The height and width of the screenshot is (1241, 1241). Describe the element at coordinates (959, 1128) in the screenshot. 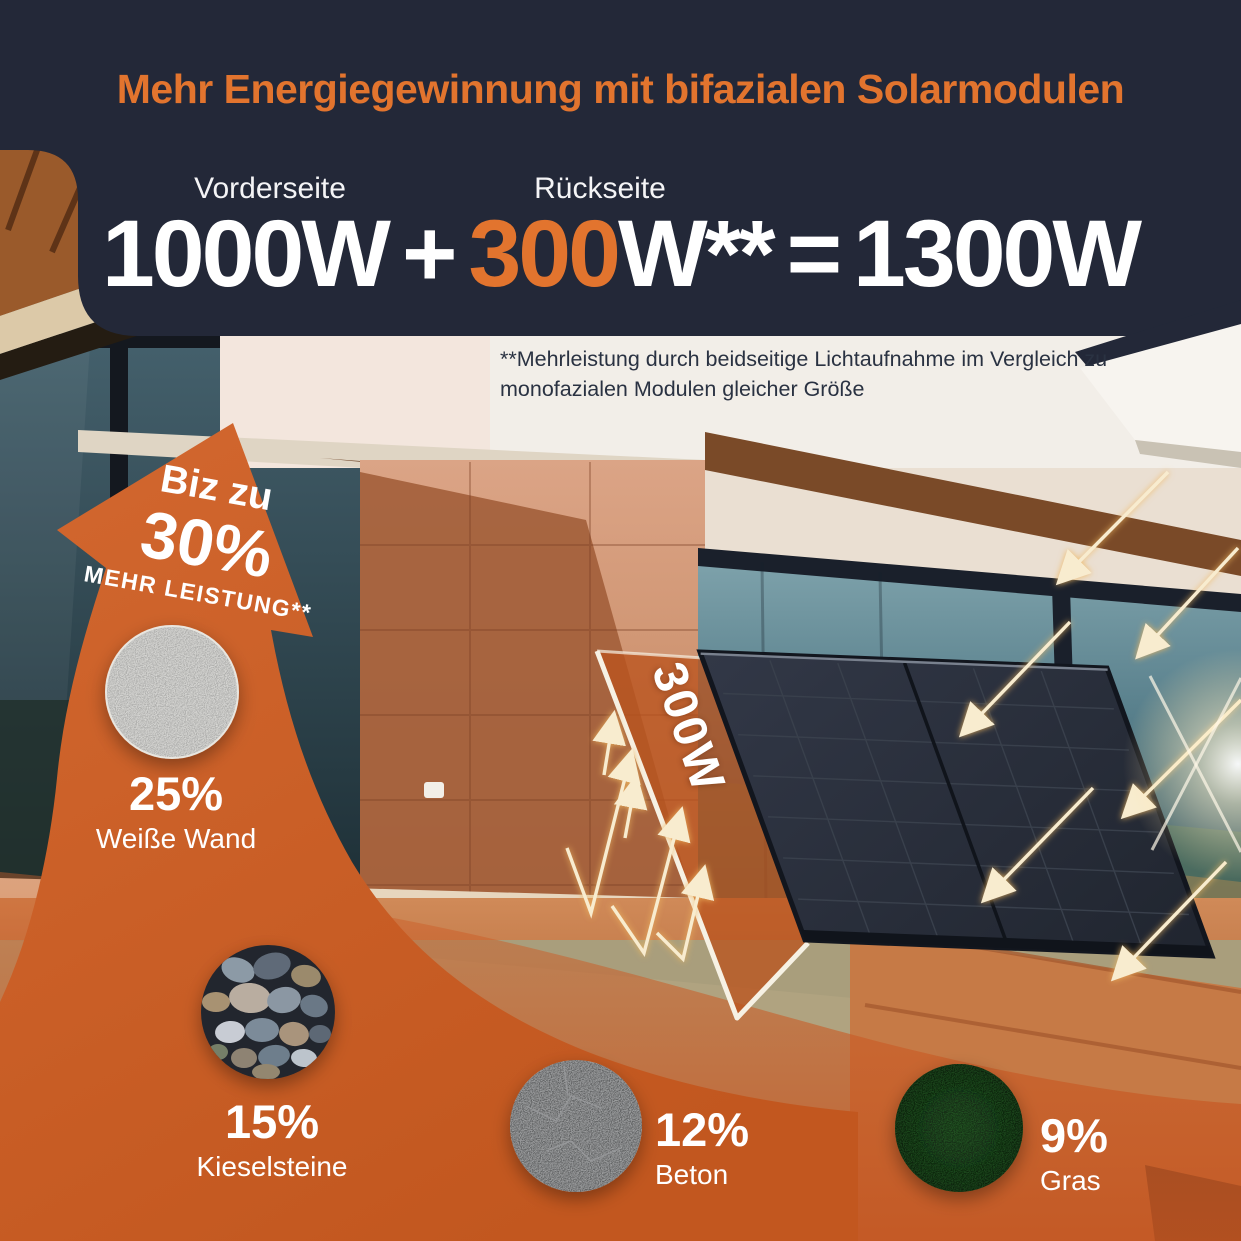

I see `swatch-grass` at that location.